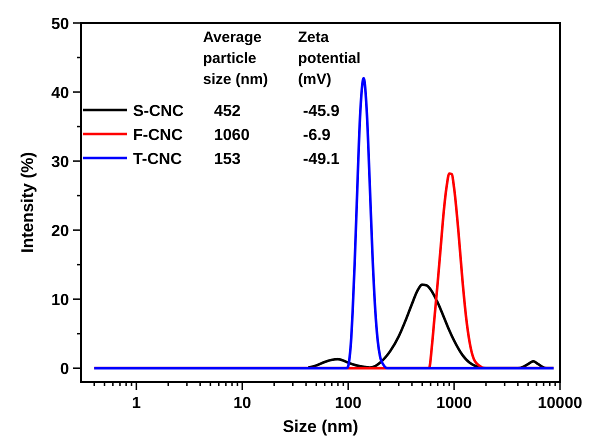 This screenshot has height=437, width=593. Describe the element at coordinates (158, 135) in the screenshot. I see `legend-label: F-CNC` at that location.